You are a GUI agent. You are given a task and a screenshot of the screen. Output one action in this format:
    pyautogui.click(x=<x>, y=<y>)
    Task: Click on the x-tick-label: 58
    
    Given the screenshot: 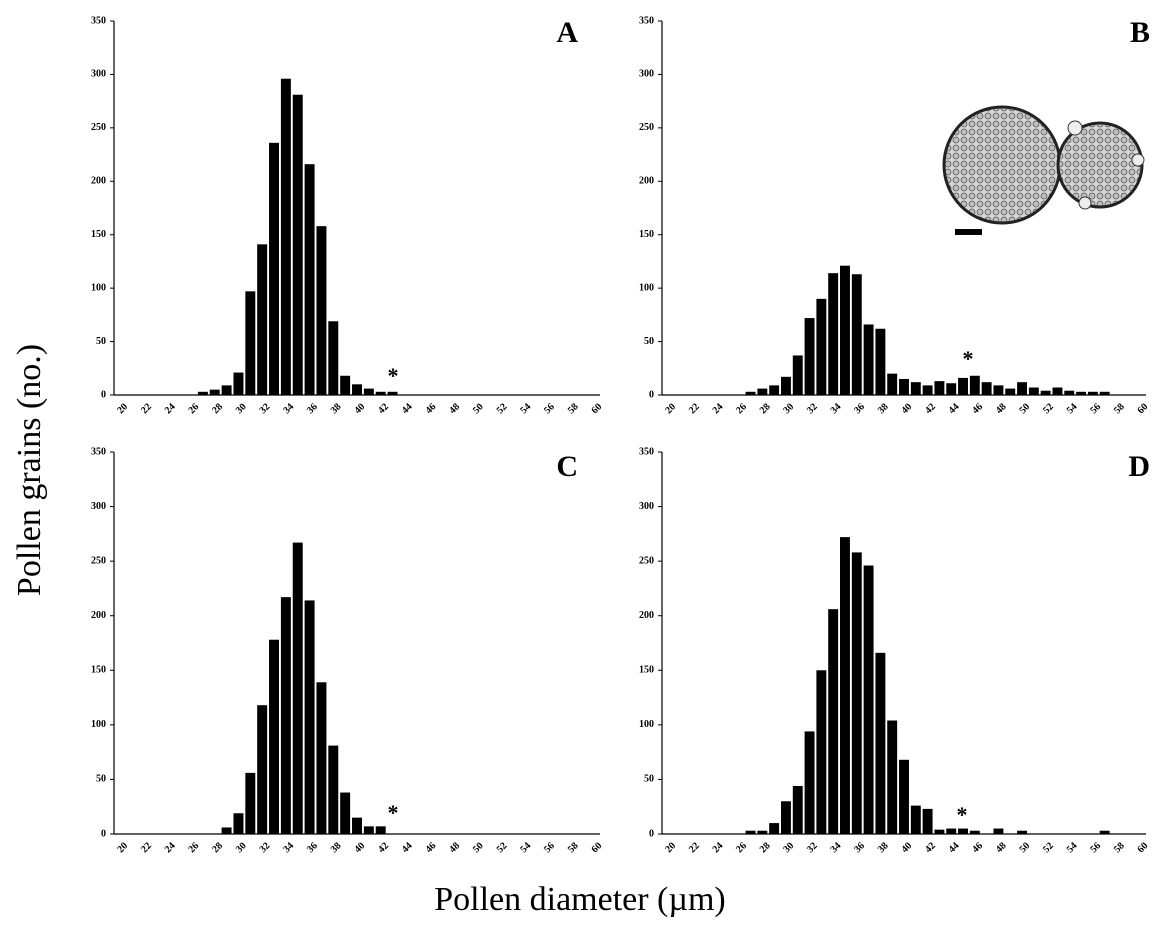 What is the action you would take?
    pyautogui.click(x=573, y=408)
    